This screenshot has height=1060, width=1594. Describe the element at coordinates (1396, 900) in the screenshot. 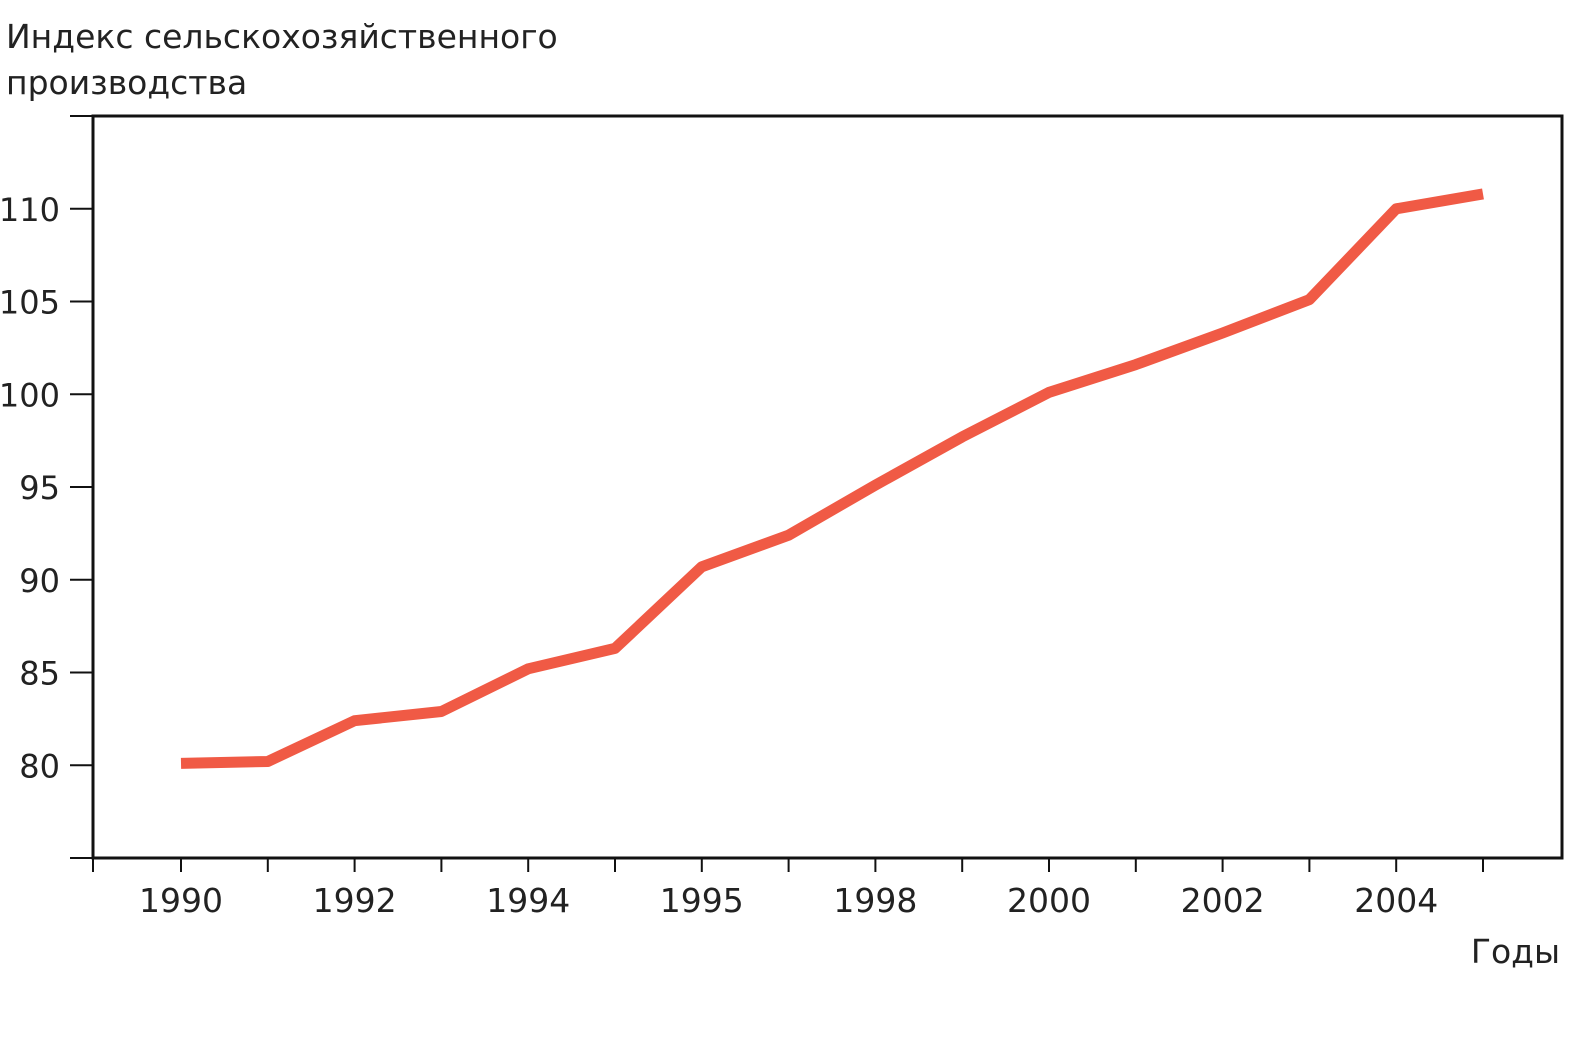

I see `x-tick-label-2004: 2004` at that location.